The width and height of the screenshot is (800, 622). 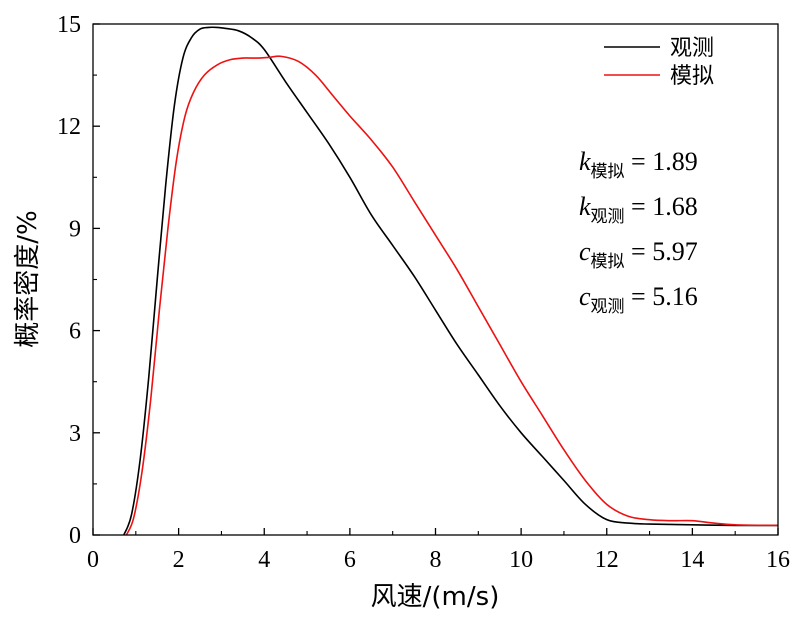 I want to click on x-tick-label: 2, so click(x=179, y=560).